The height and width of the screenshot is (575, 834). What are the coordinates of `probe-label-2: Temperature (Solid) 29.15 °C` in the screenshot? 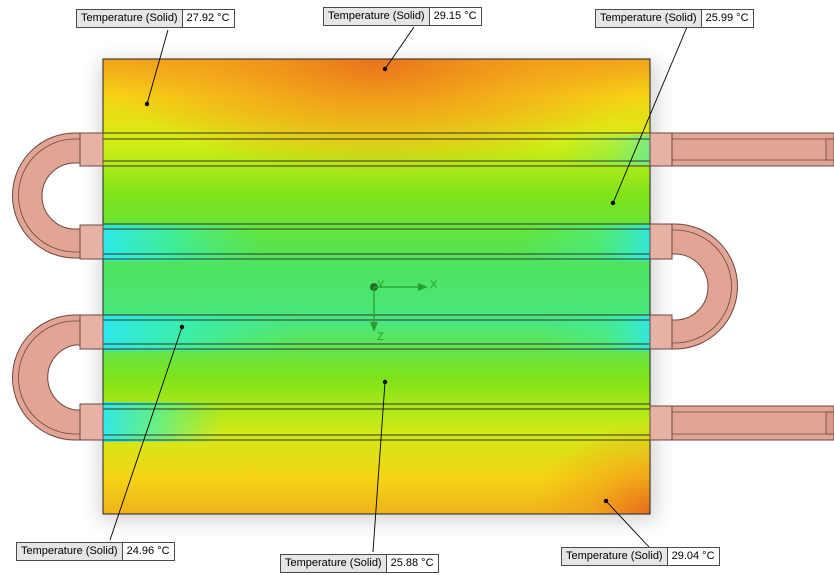 It's located at (402, 16).